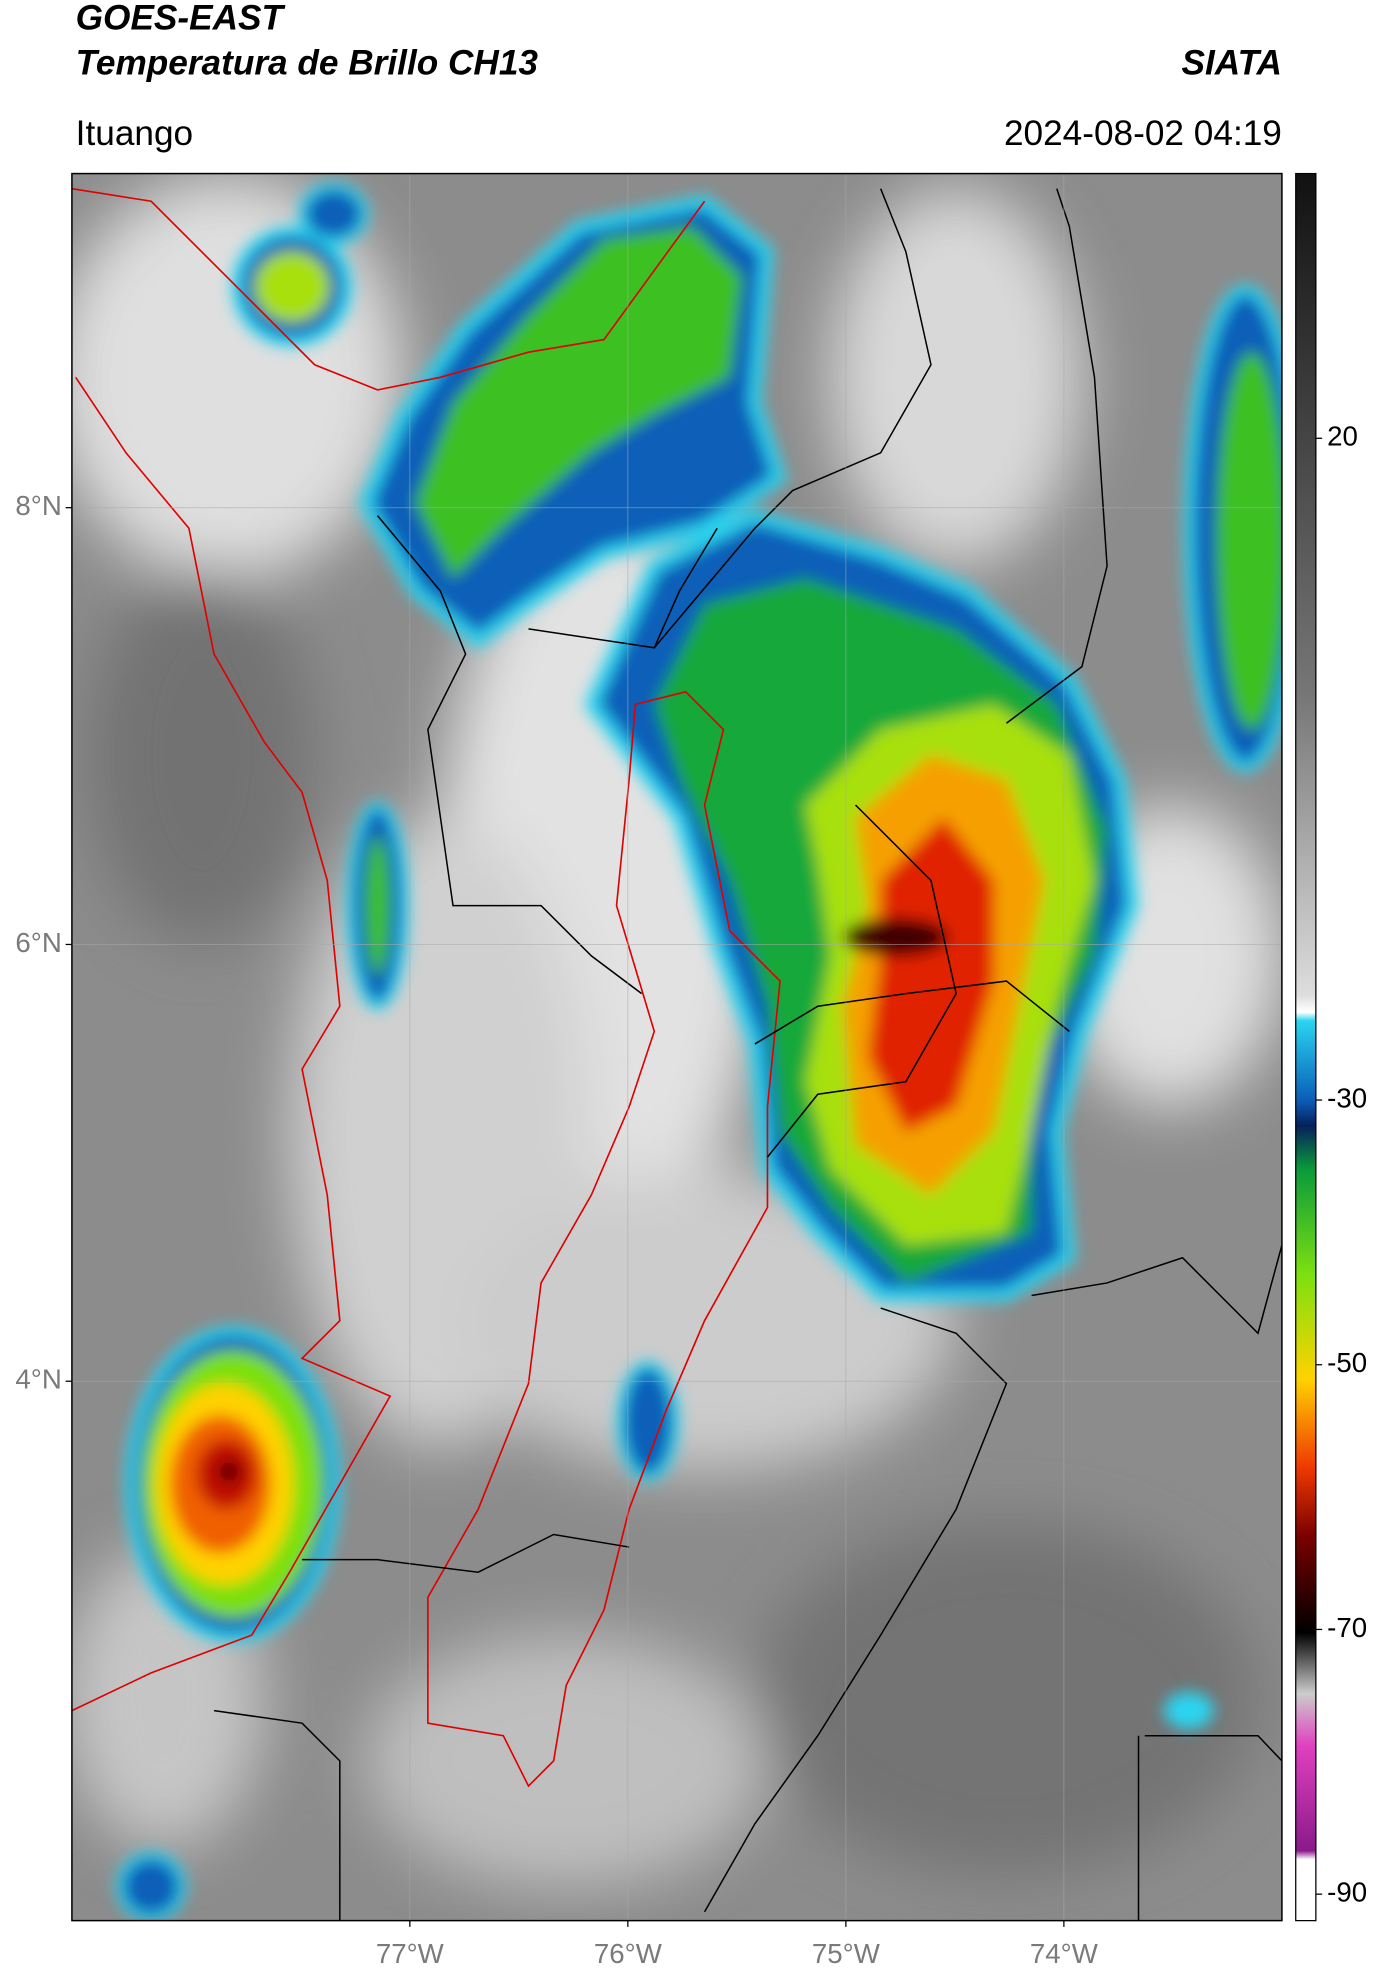 This screenshot has height=1981, width=1384. What do you see at coordinates (1143, 133) in the screenshot?
I see `datetime: 2024-08-02 04:19` at bounding box center [1143, 133].